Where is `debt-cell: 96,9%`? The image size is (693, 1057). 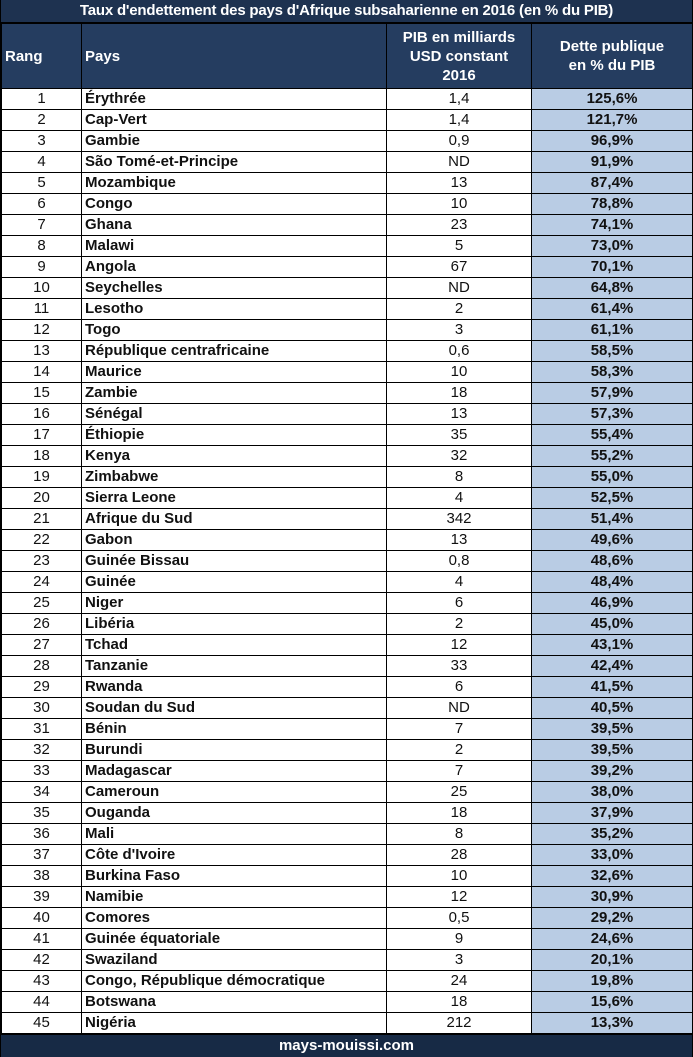 debt-cell: 96,9% is located at coordinates (612, 141).